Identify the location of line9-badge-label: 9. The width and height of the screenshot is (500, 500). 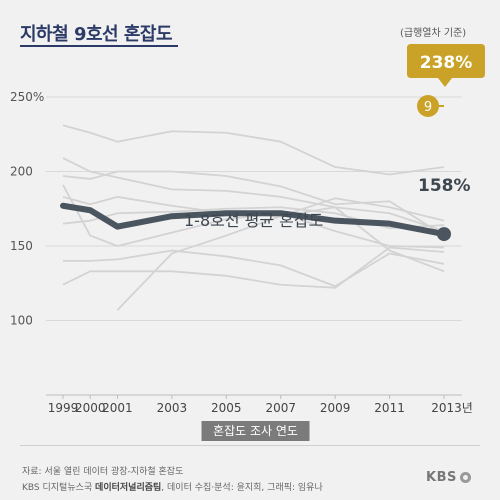
(428, 107).